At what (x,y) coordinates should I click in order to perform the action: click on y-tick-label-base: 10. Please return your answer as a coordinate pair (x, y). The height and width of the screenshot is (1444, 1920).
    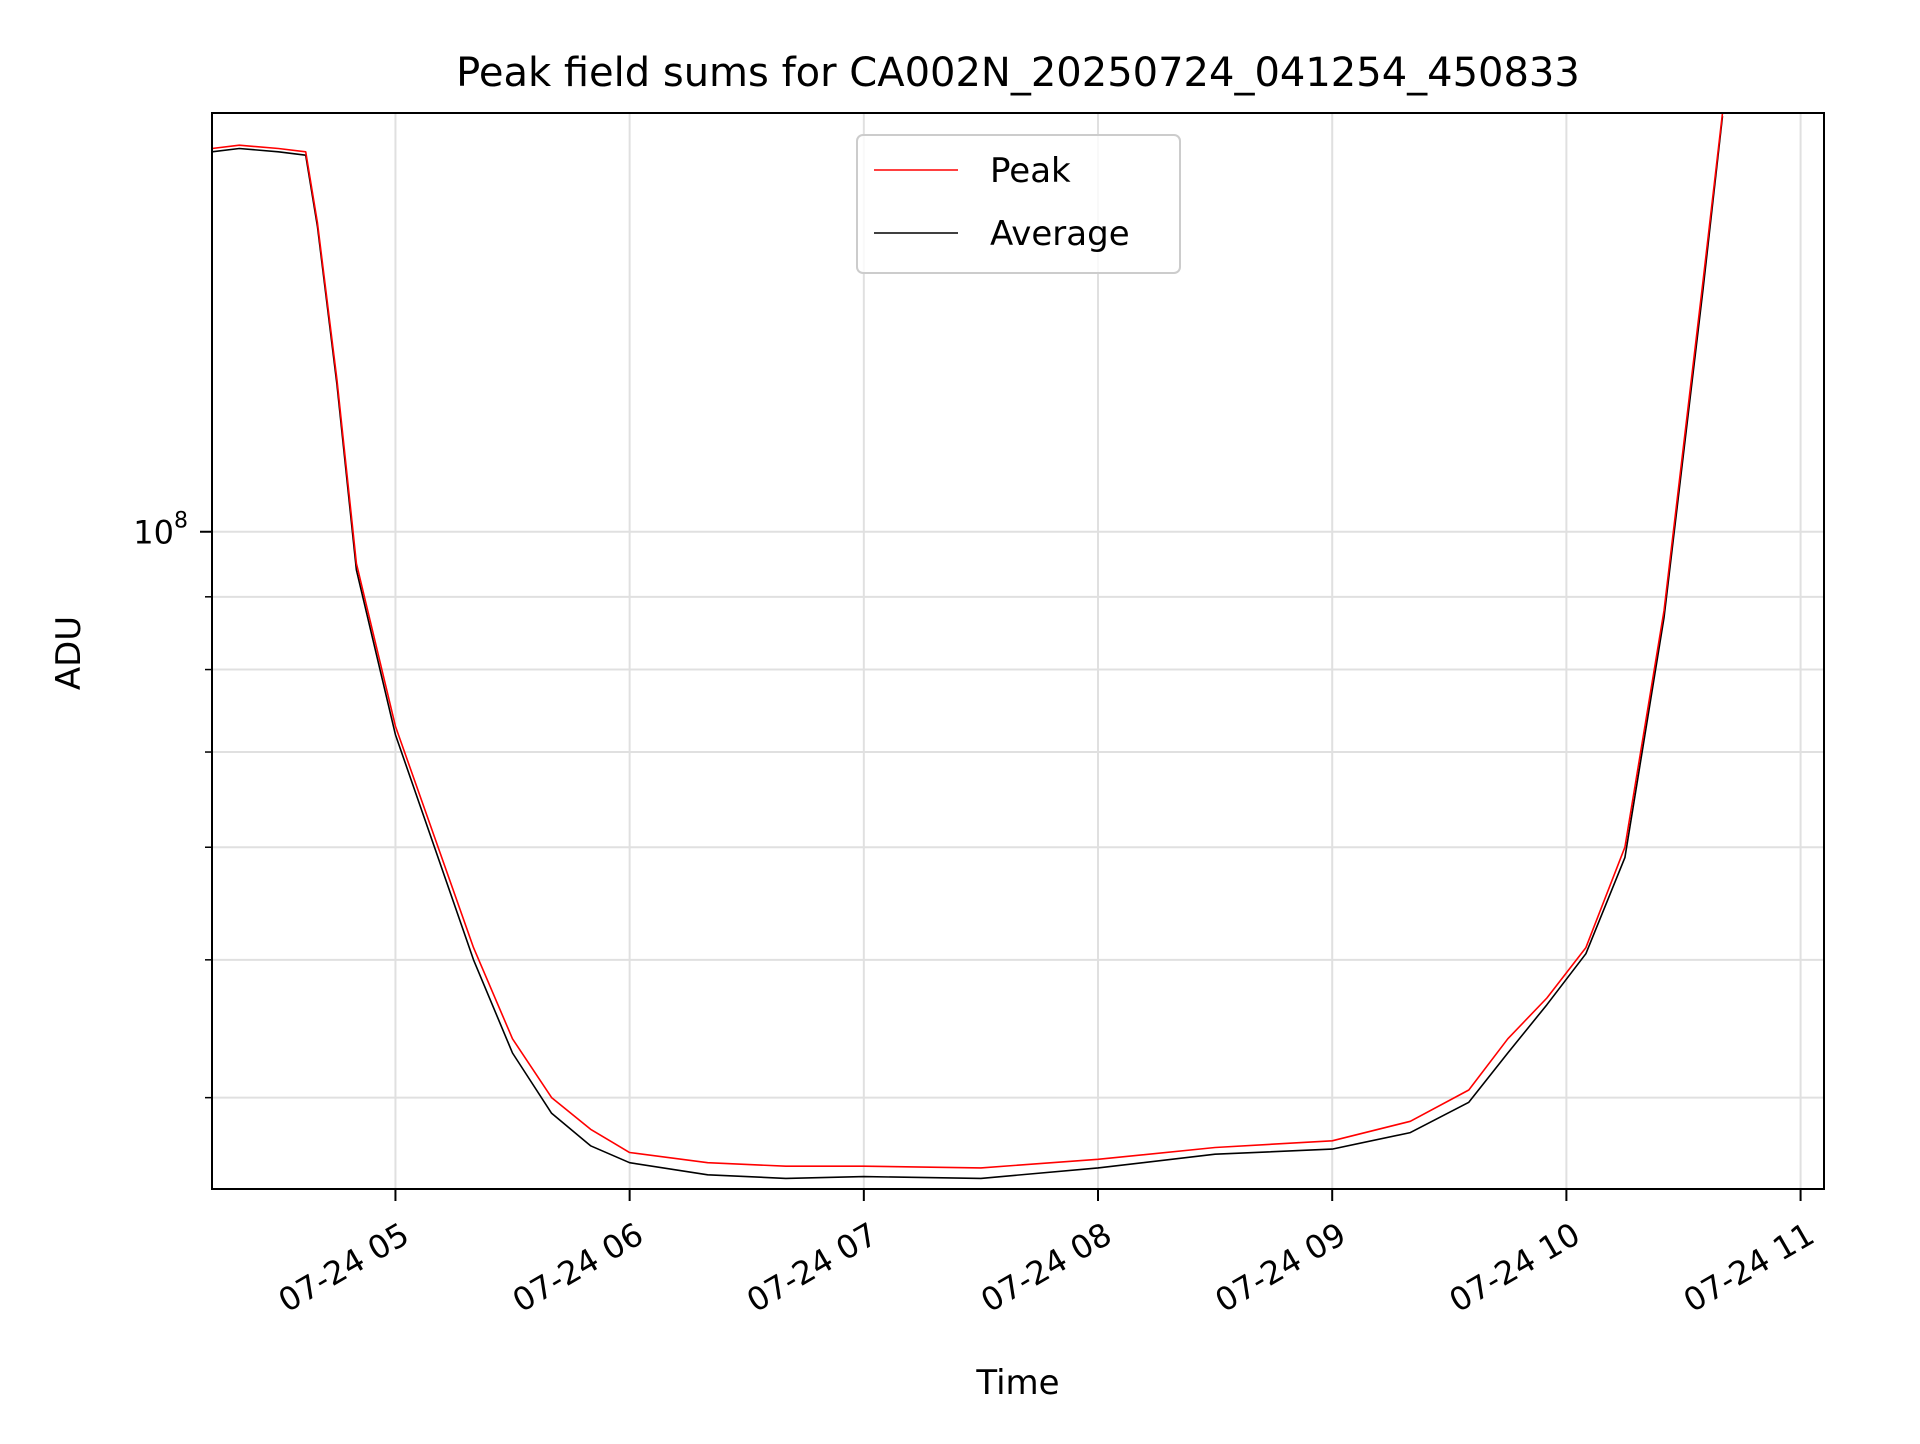
    Looking at the image, I should click on (153, 533).